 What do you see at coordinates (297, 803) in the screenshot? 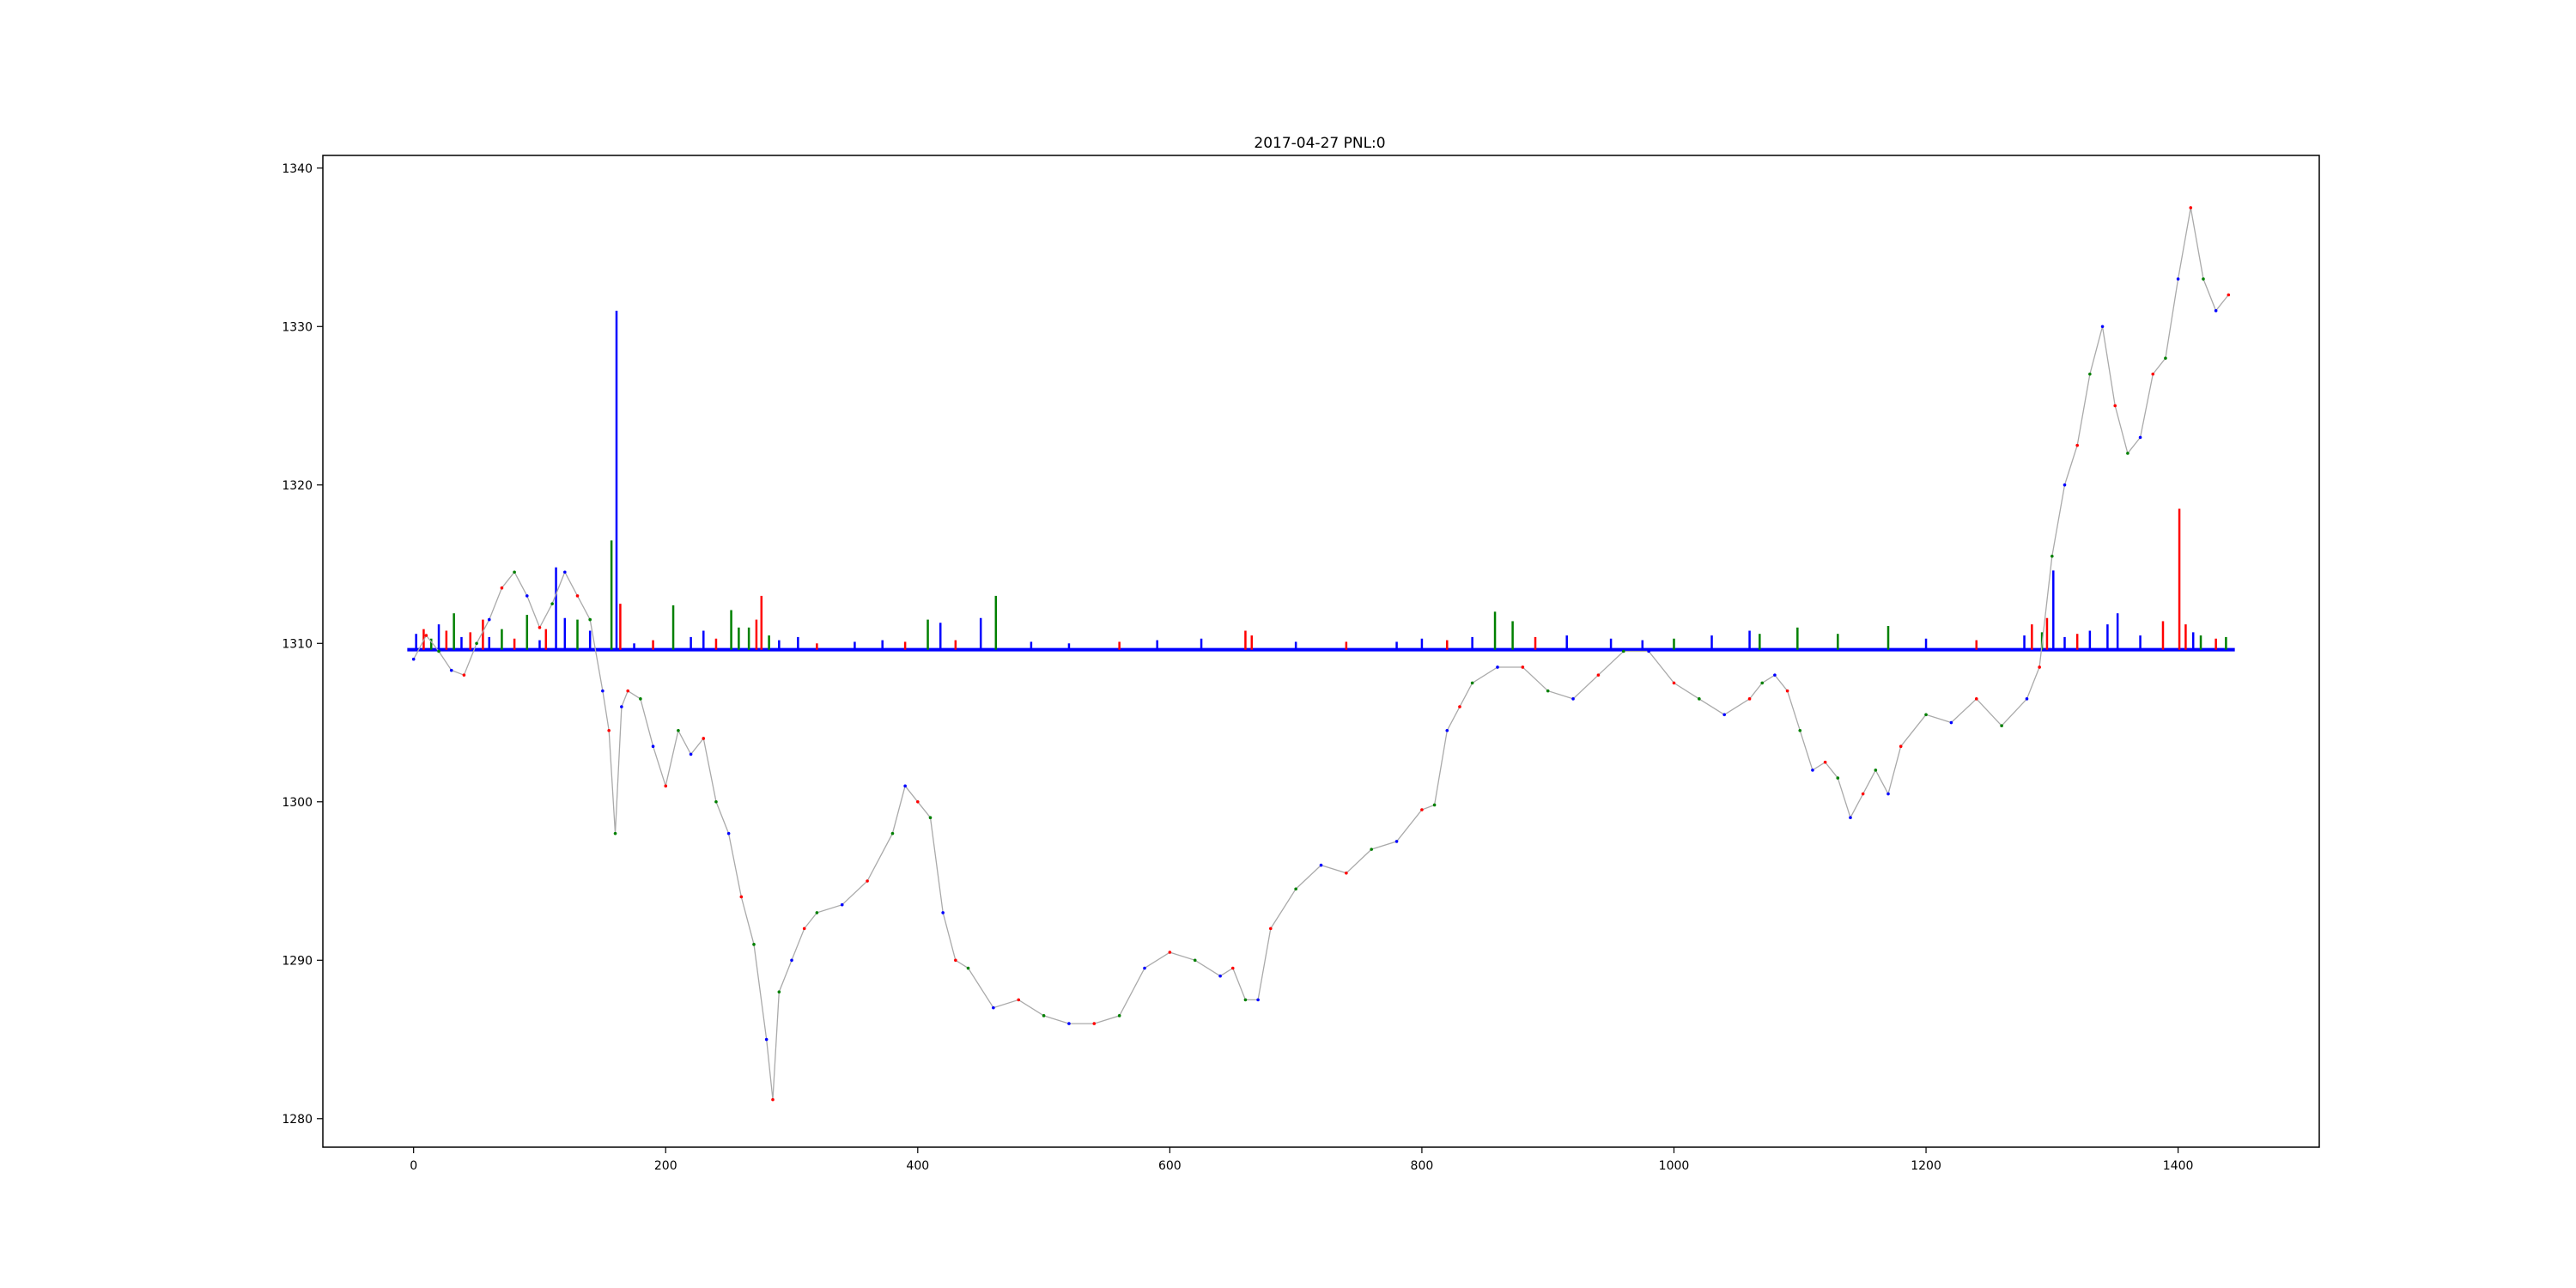
I see `y-tick-label: 1300` at bounding box center [297, 803].